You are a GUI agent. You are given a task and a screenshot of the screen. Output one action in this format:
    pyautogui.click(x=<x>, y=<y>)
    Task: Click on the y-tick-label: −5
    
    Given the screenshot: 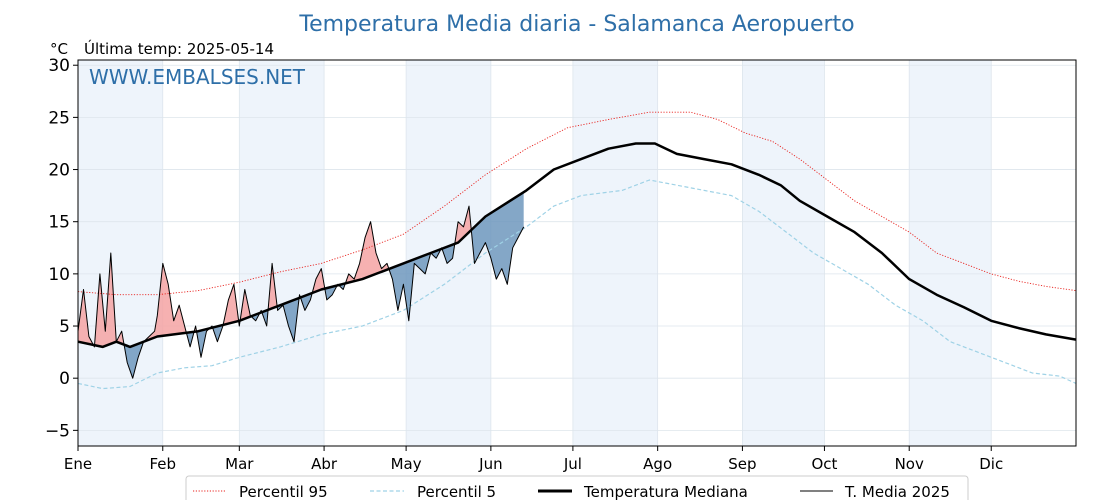 What is the action you would take?
    pyautogui.click(x=57, y=431)
    